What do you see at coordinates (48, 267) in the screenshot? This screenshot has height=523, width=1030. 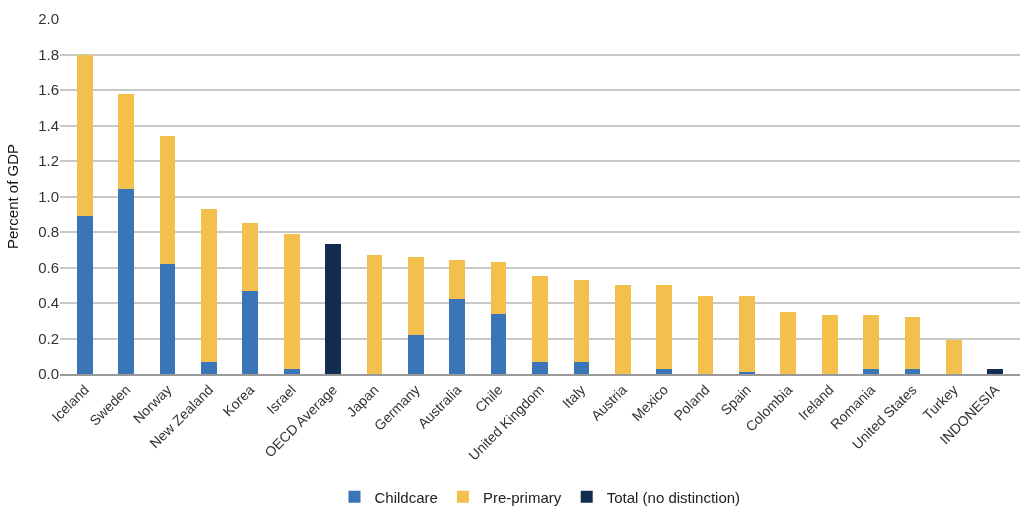 I see `y-tick-label: 0.6` at bounding box center [48, 267].